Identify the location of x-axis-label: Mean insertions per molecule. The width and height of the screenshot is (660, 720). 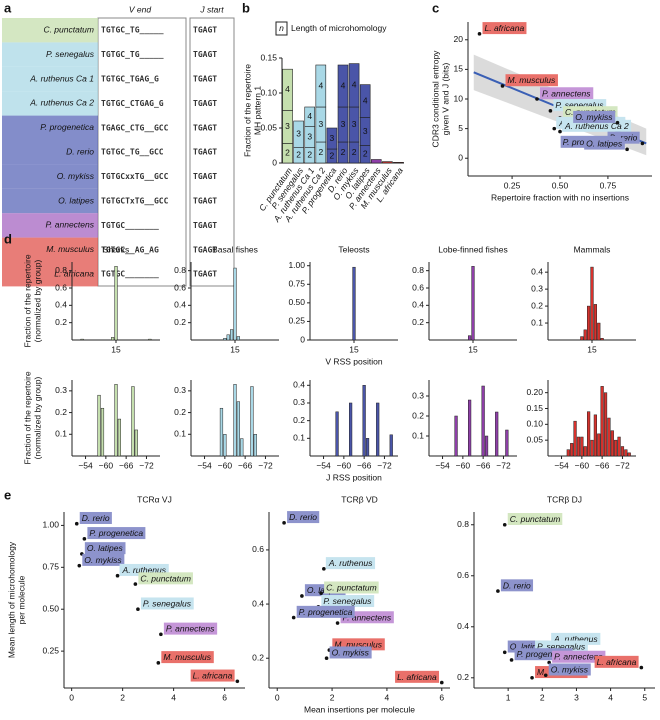
(359, 709).